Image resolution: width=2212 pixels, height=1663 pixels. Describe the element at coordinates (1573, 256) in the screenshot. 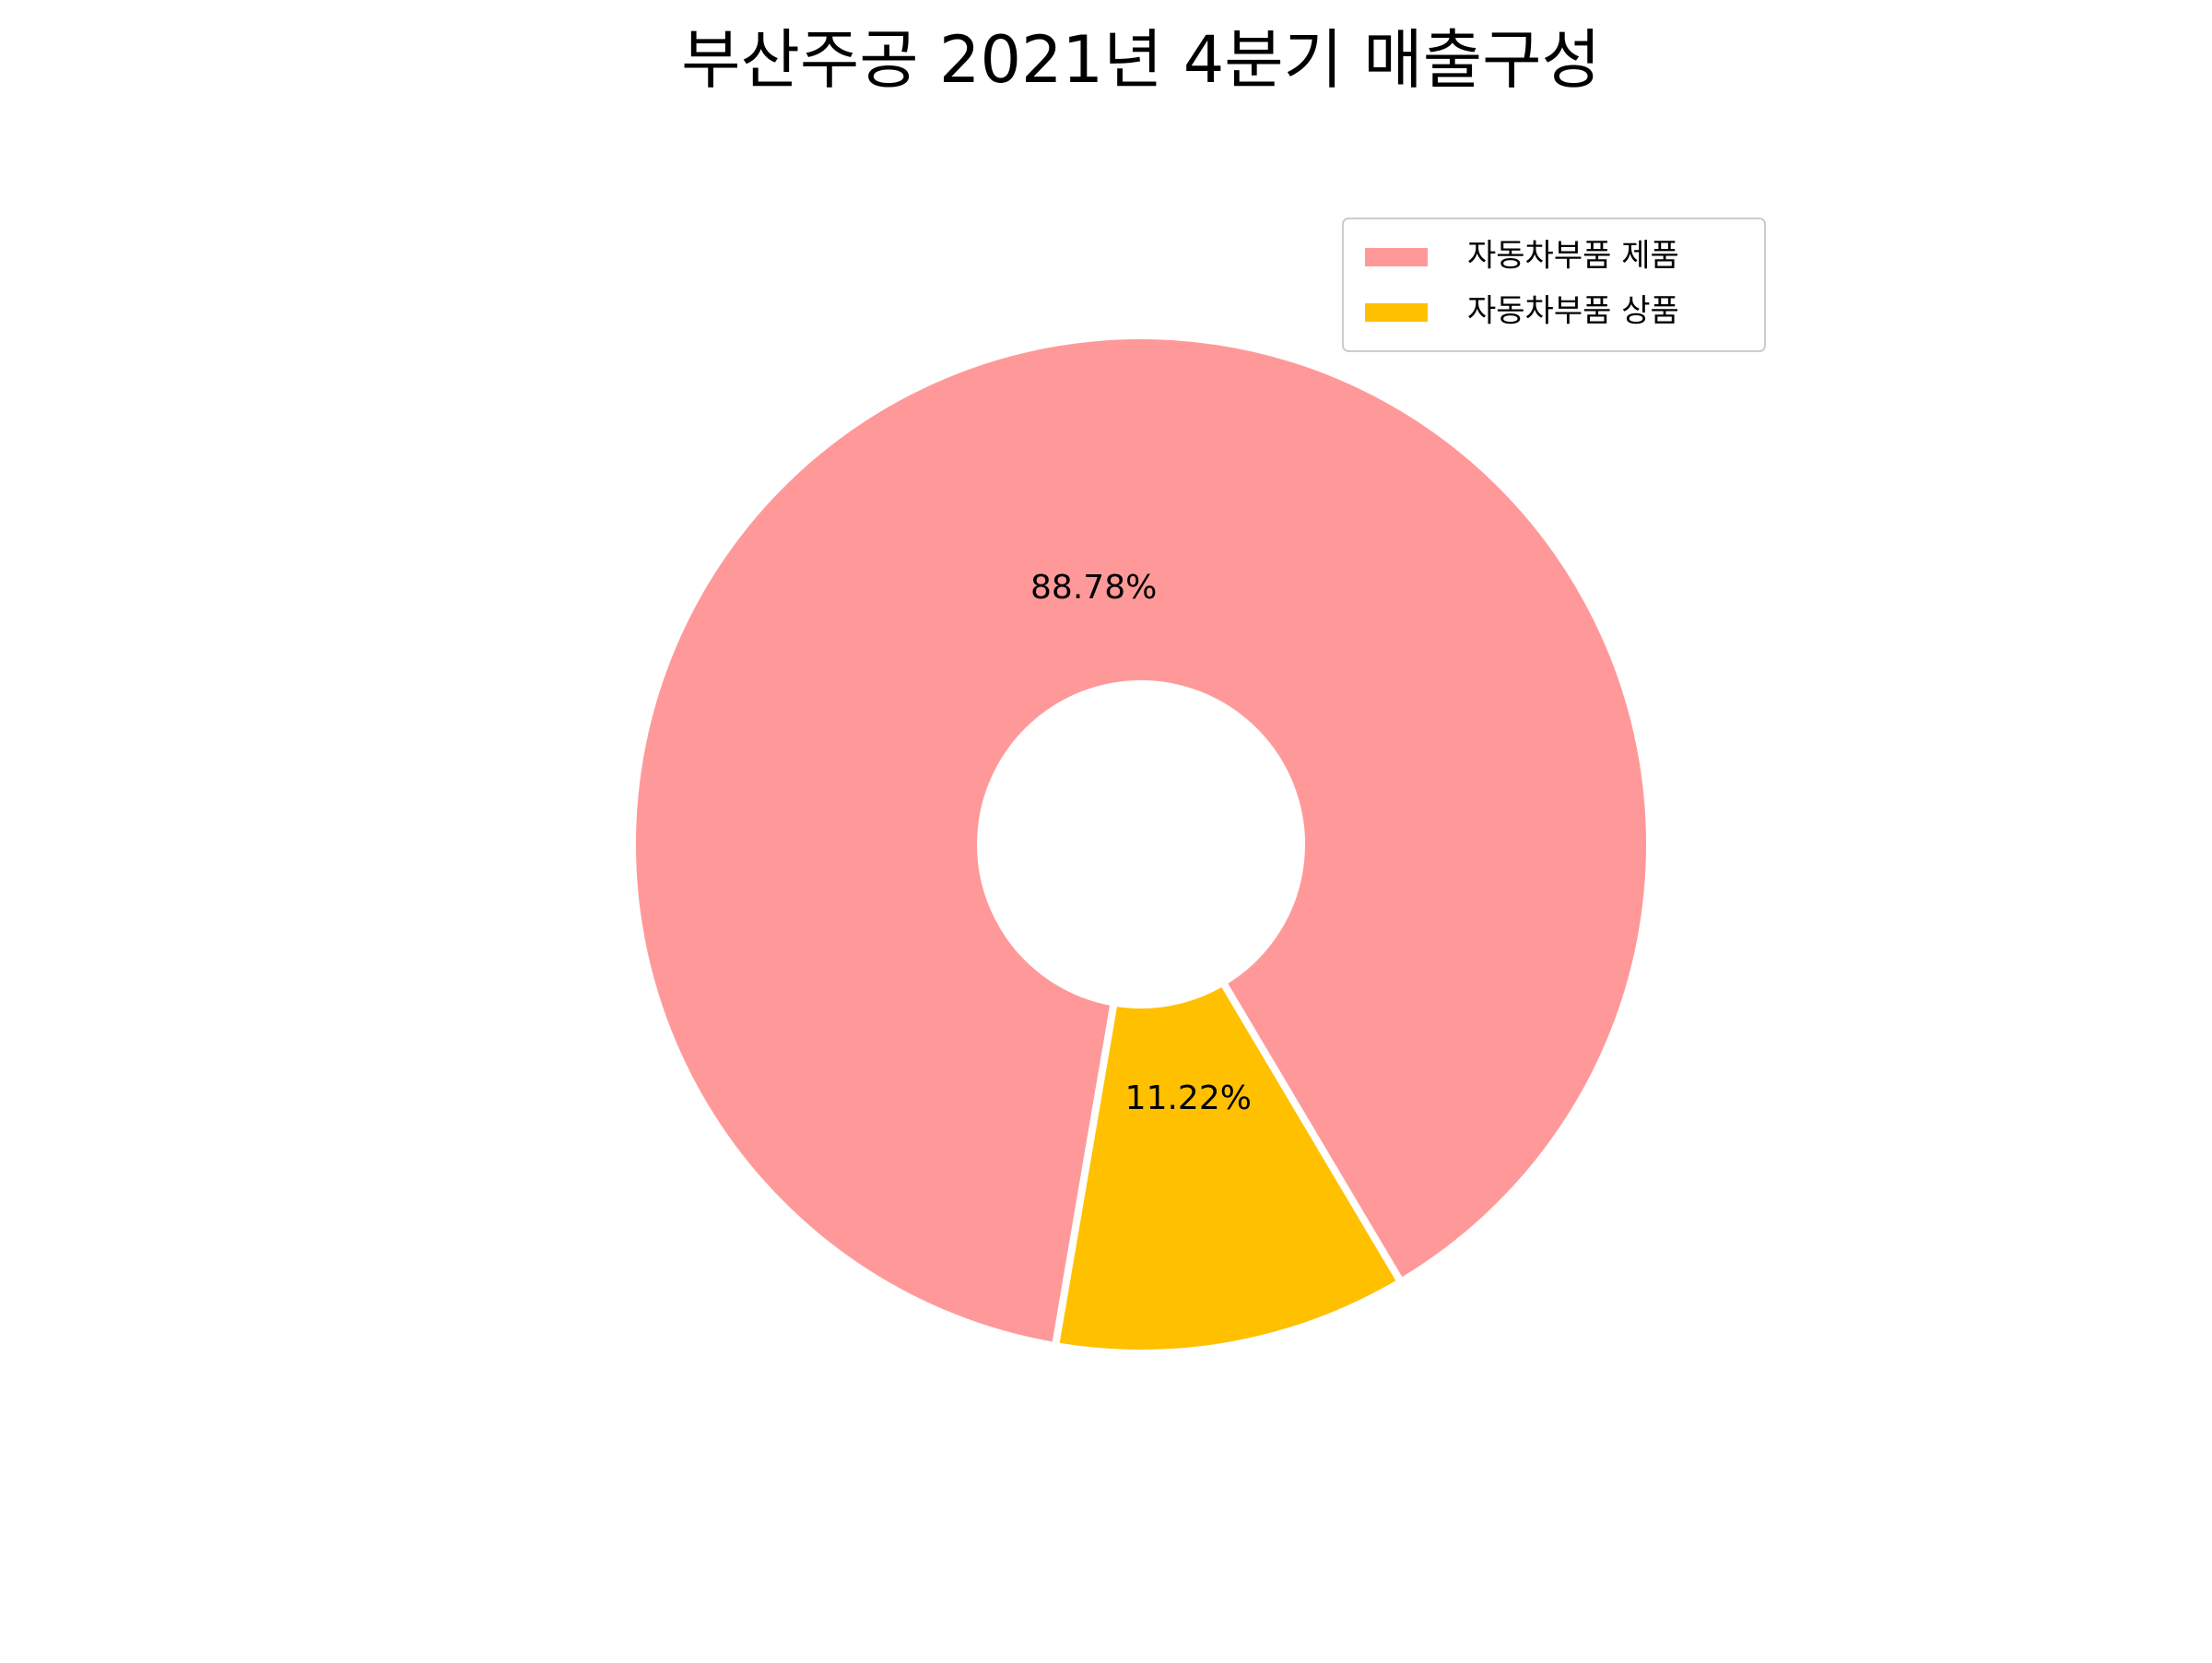

I see `legend-label: 자동차부품 제품` at that location.